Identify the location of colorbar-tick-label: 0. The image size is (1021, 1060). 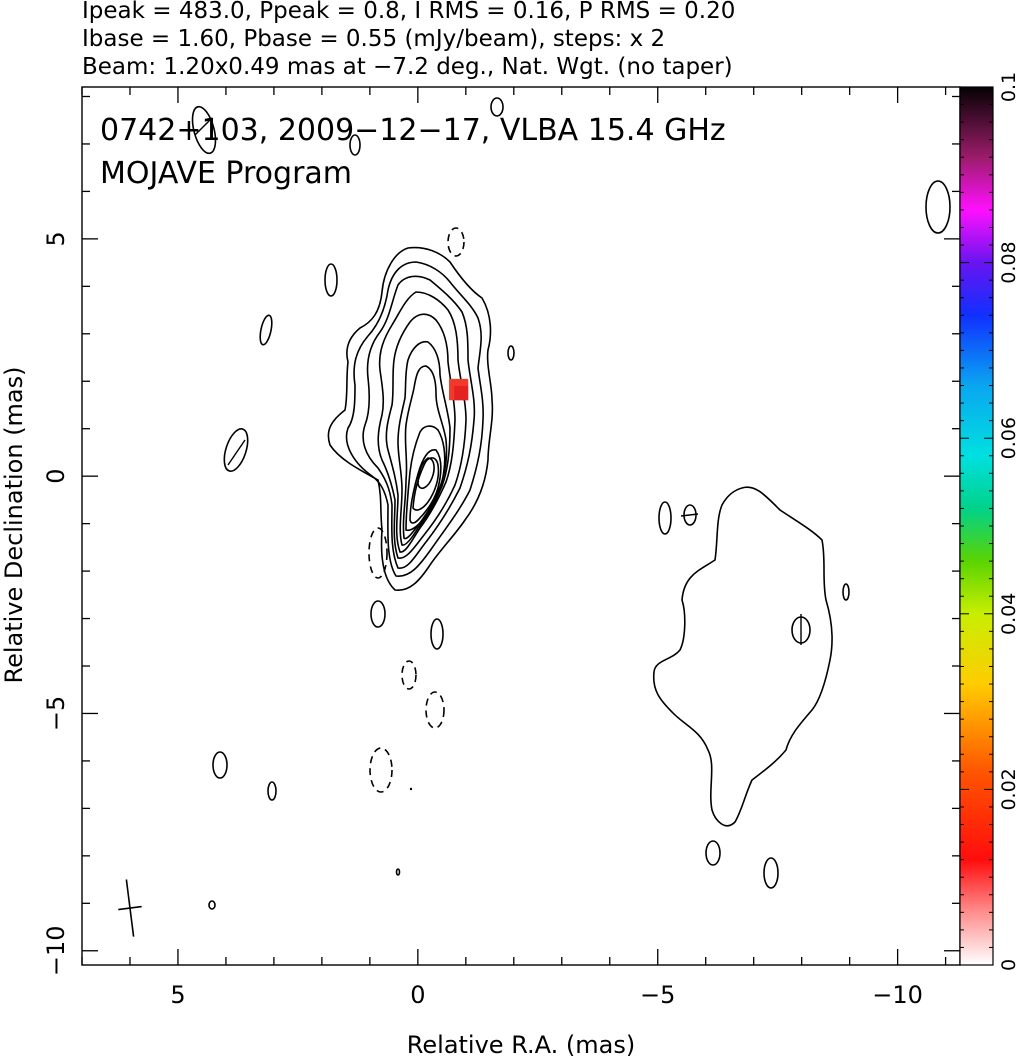
(1009, 965).